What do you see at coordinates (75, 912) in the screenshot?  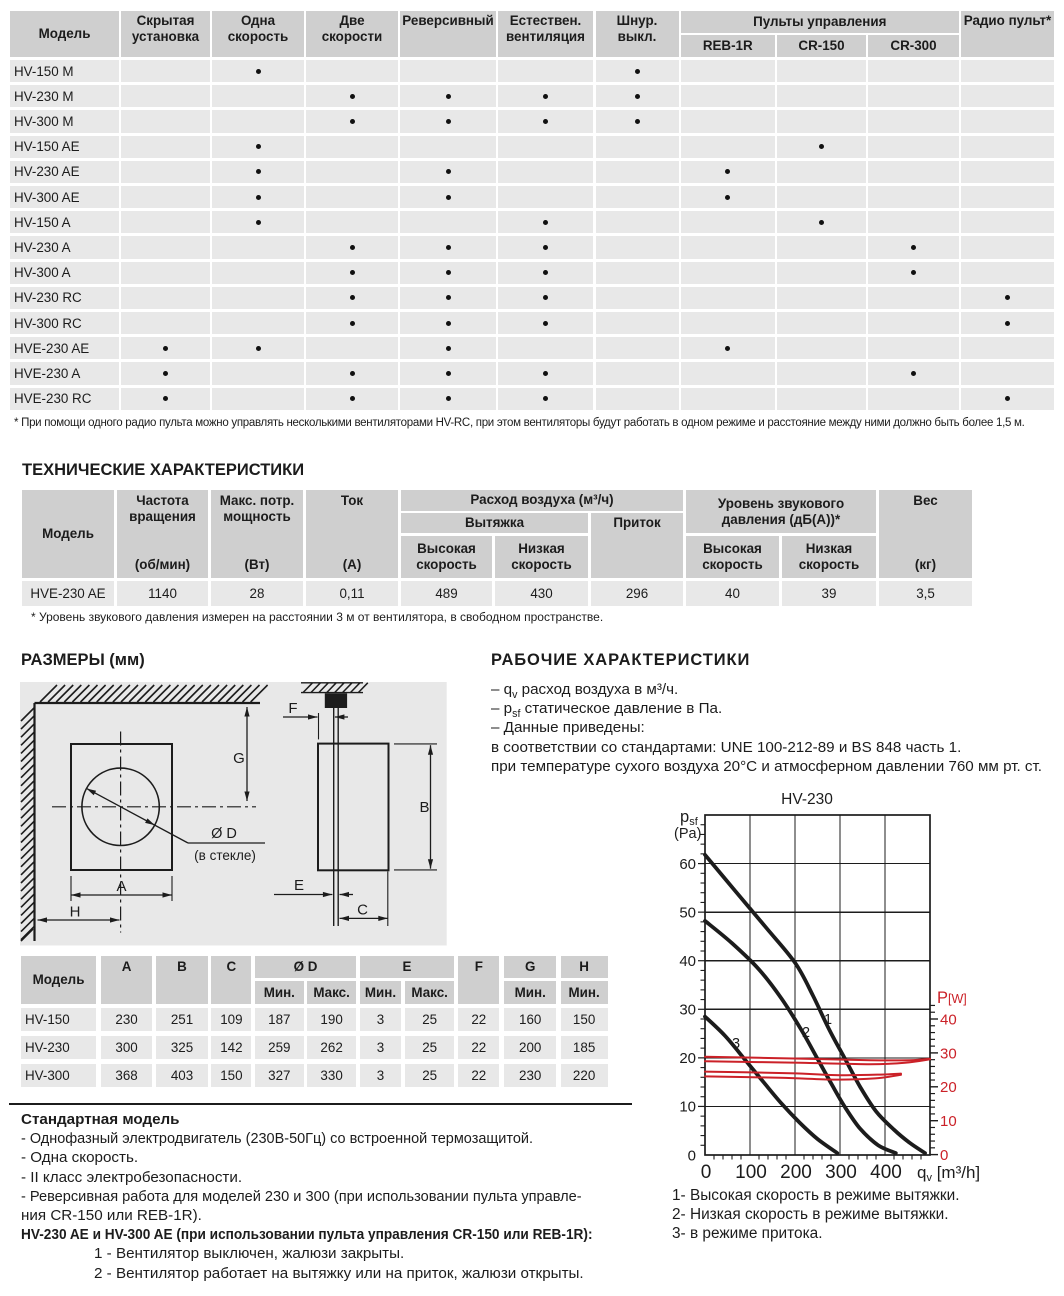 I see `svg-text: H` at bounding box center [75, 912].